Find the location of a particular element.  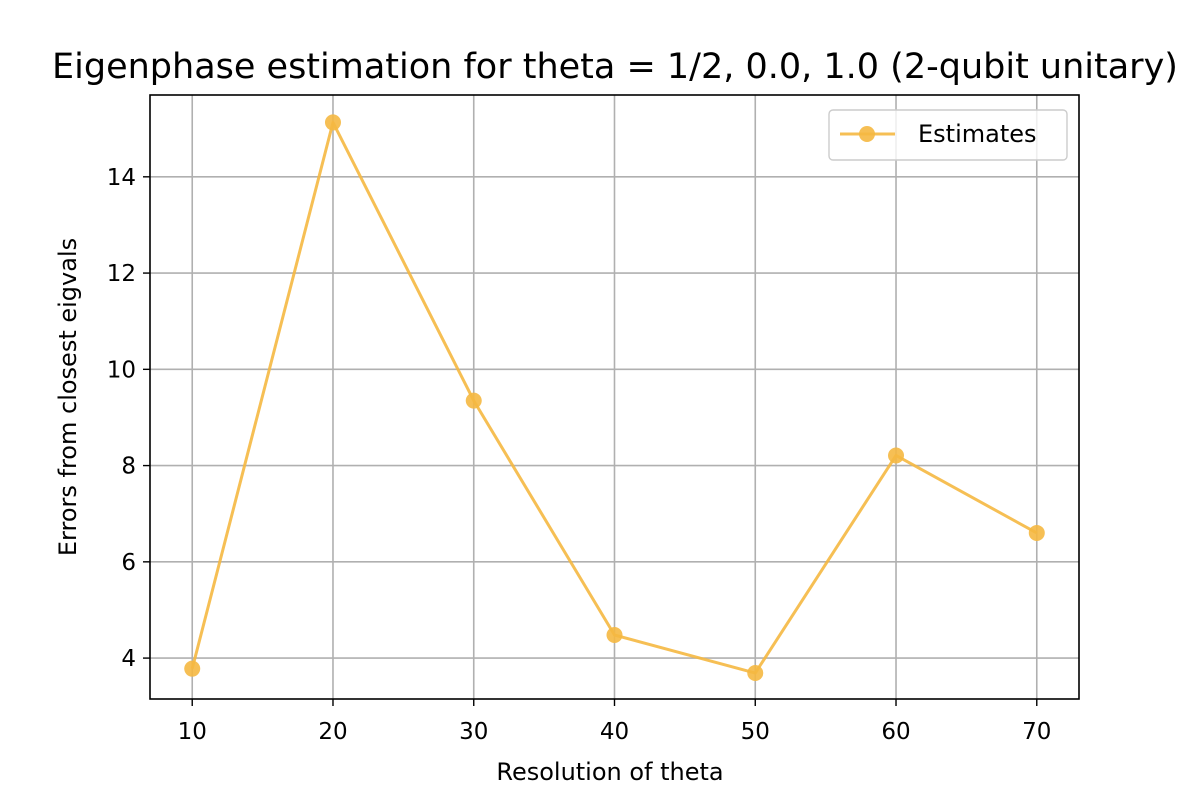

legend: Estimates is located at coordinates (948, 135).